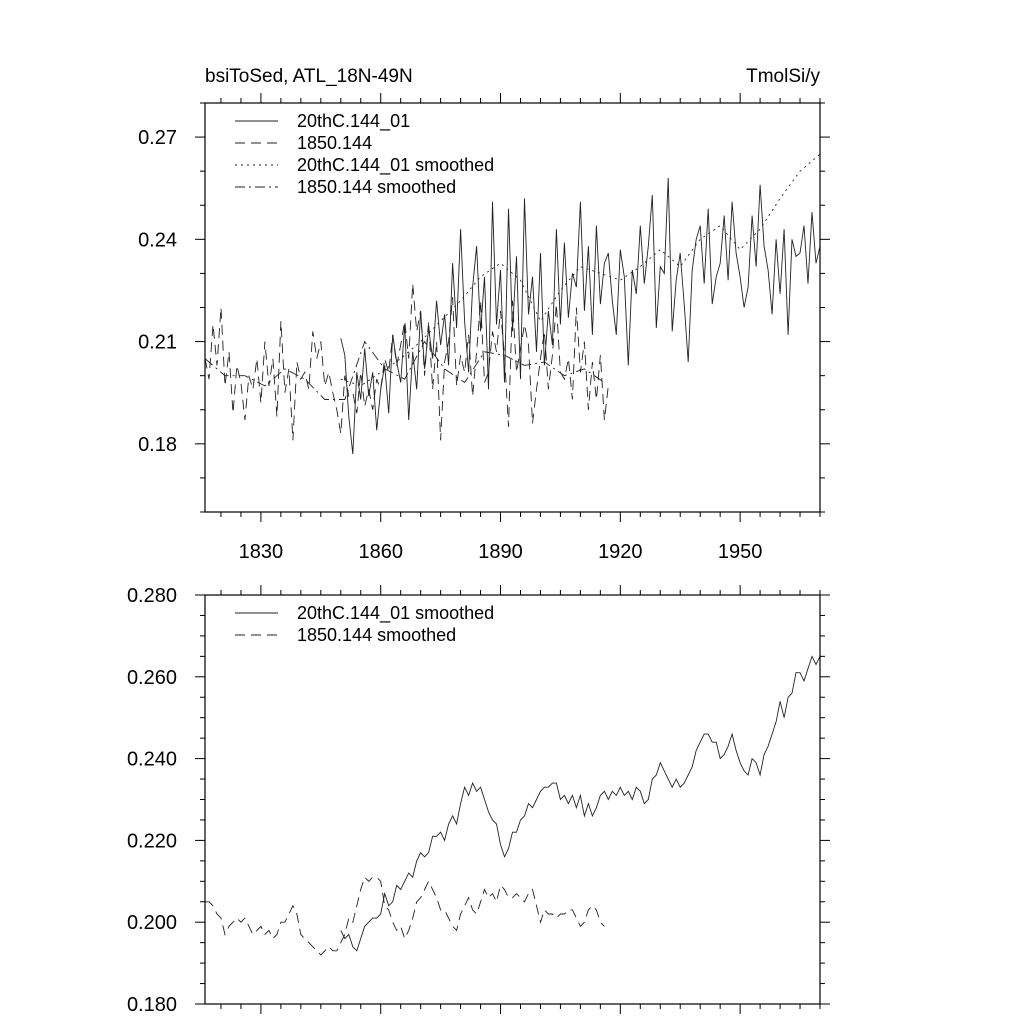 This screenshot has height=1024, width=1024. What do you see at coordinates (152, 1005) in the screenshot?
I see `y-tick-label: 0.180` at bounding box center [152, 1005].